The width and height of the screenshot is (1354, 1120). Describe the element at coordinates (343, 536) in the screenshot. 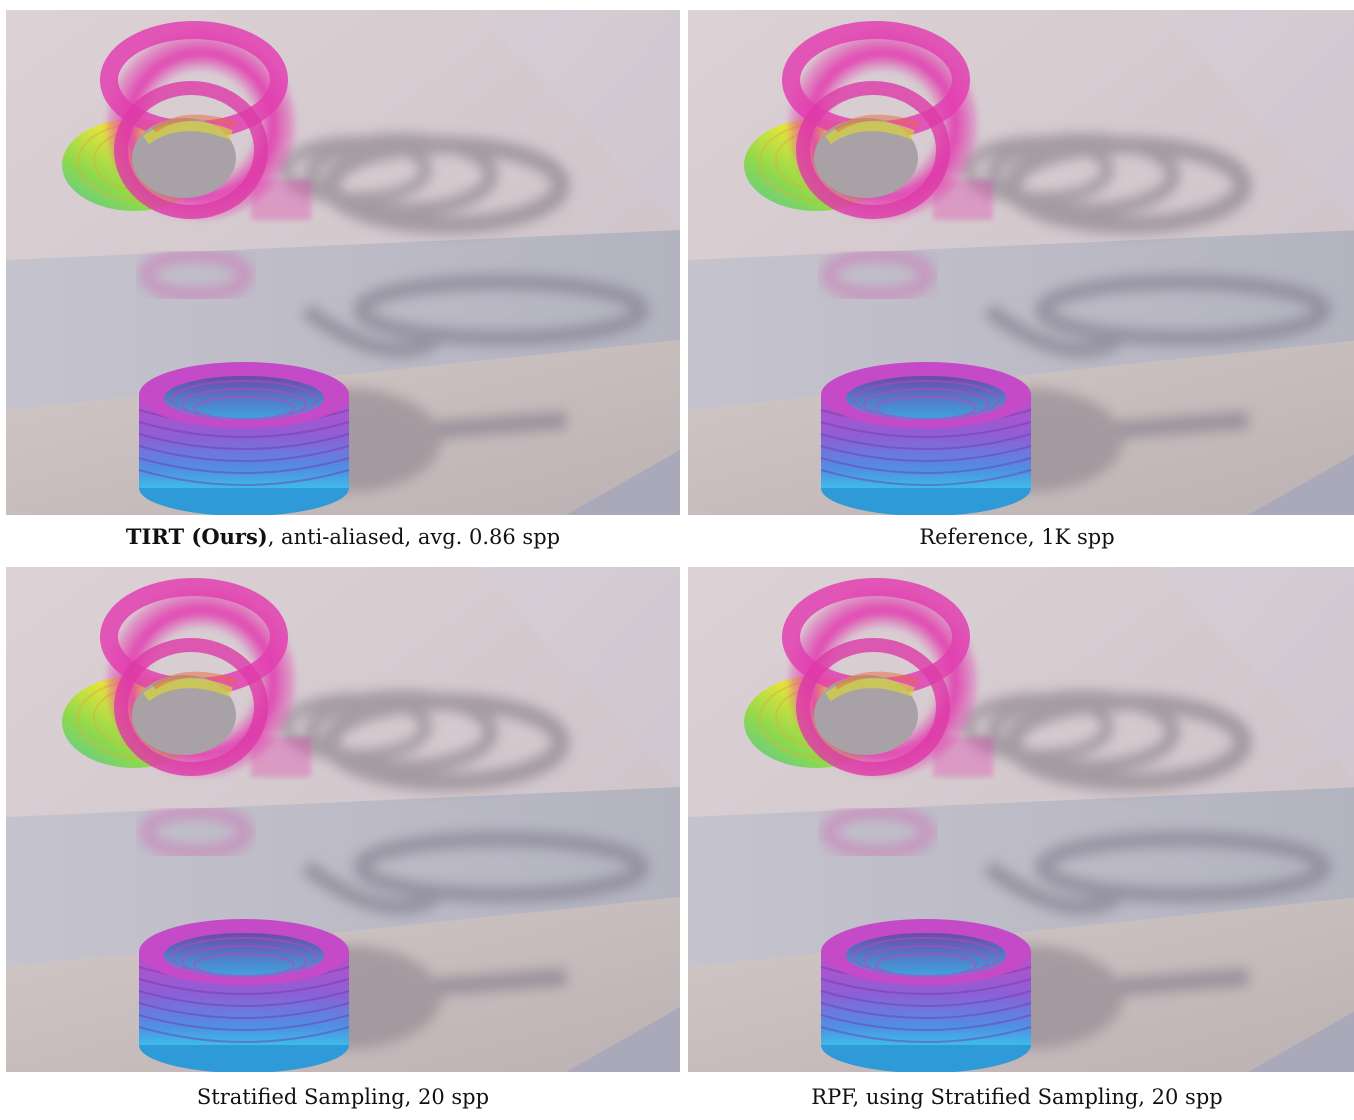

I see `caption-tirt: TIRT (Ours), anti-aliased, avg. 0.86 spp` at that location.